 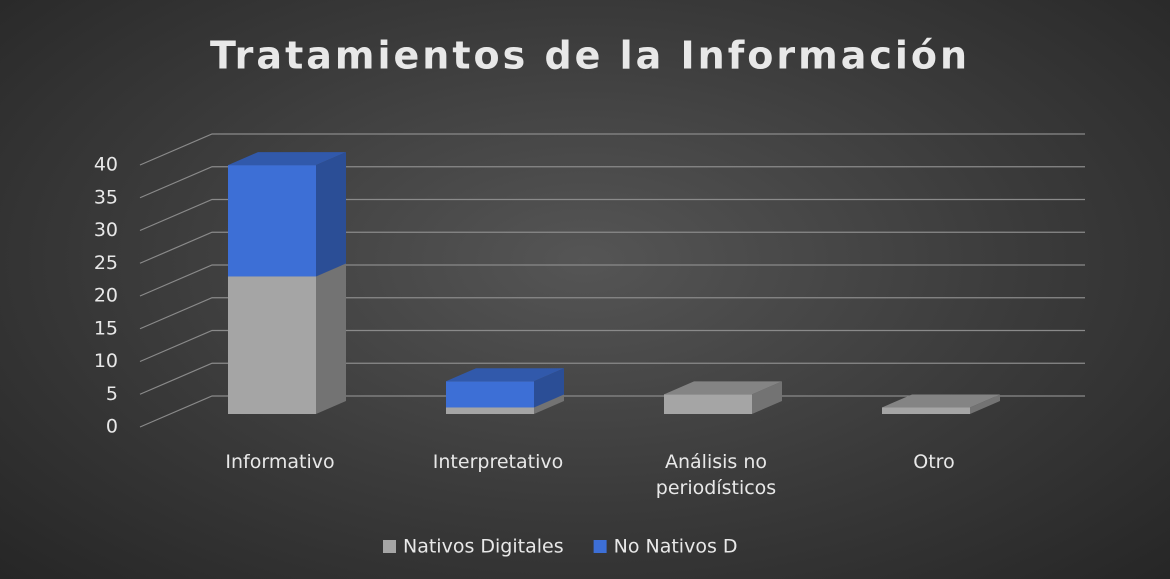 I want to click on chart-title: Tratamientos de la Información, so click(x=590, y=56).